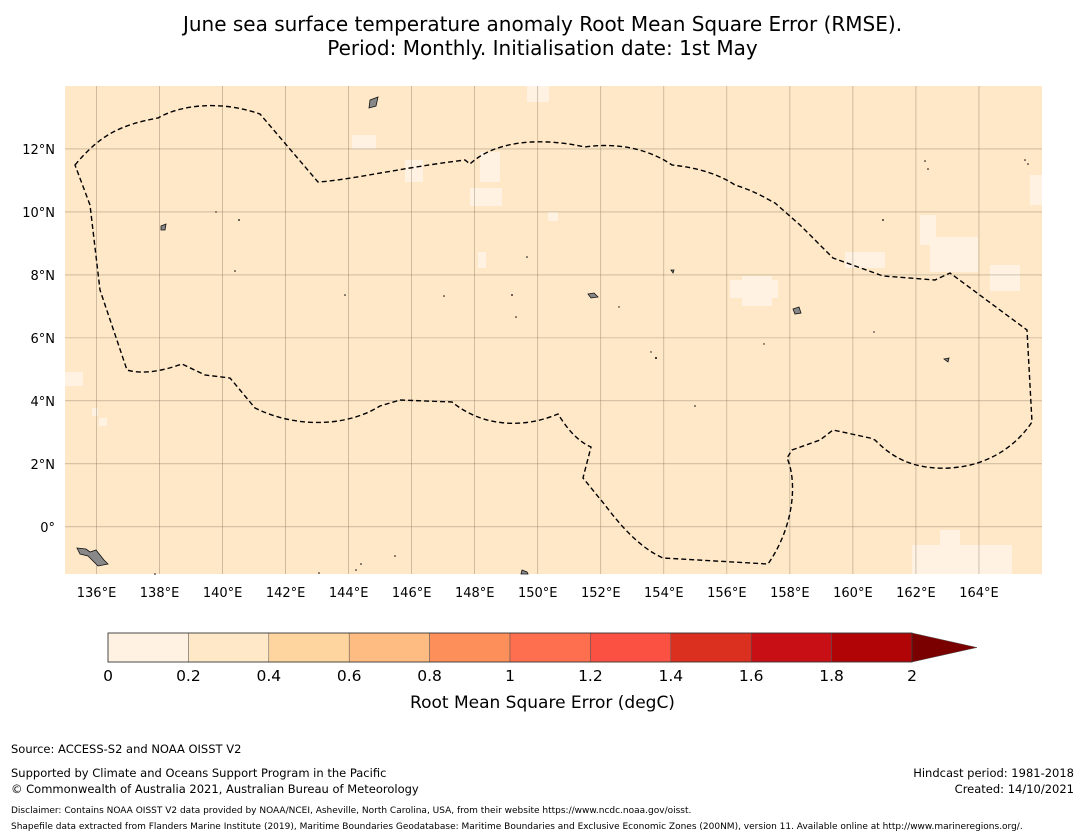 The height and width of the screenshot is (839, 1085). I want to click on source-text: Source: ACCESS-S2 and NOAA OISST V2, so click(126, 749).